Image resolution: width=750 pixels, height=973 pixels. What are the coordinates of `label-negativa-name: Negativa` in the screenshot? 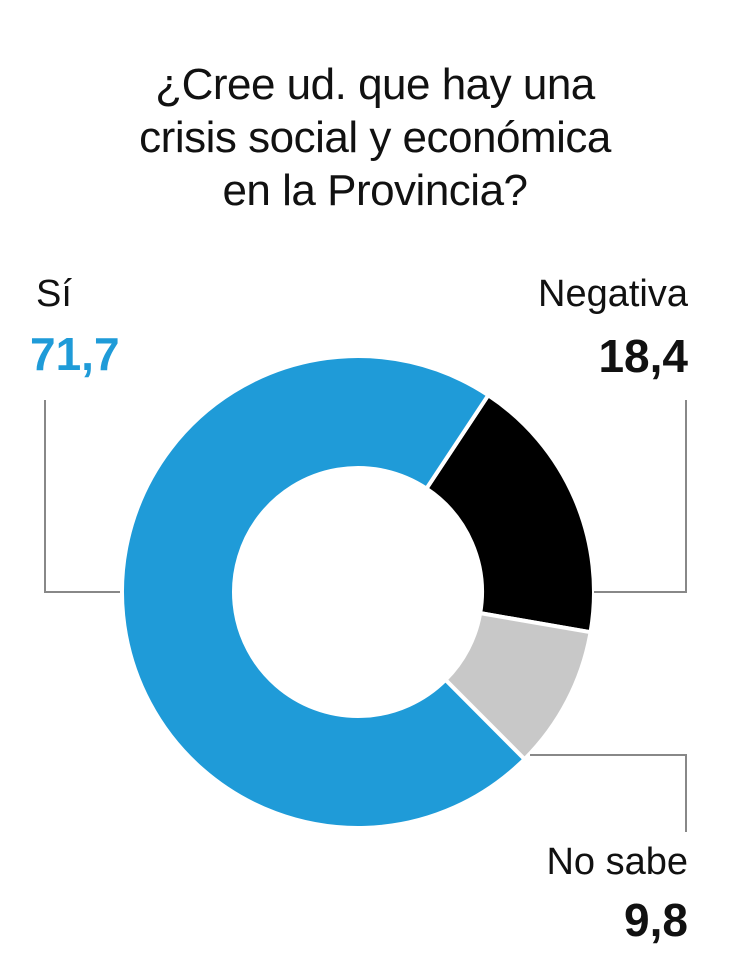 It's located at (613, 294).